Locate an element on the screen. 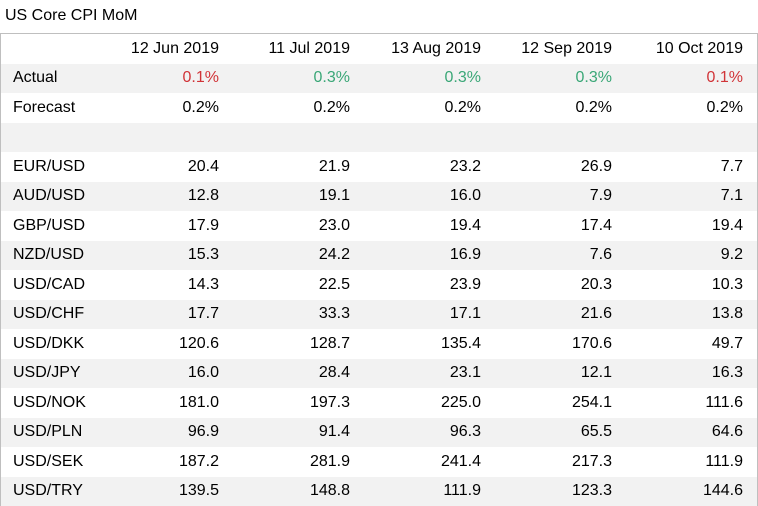  pair-value: 17.1 is located at coordinates (428, 314).